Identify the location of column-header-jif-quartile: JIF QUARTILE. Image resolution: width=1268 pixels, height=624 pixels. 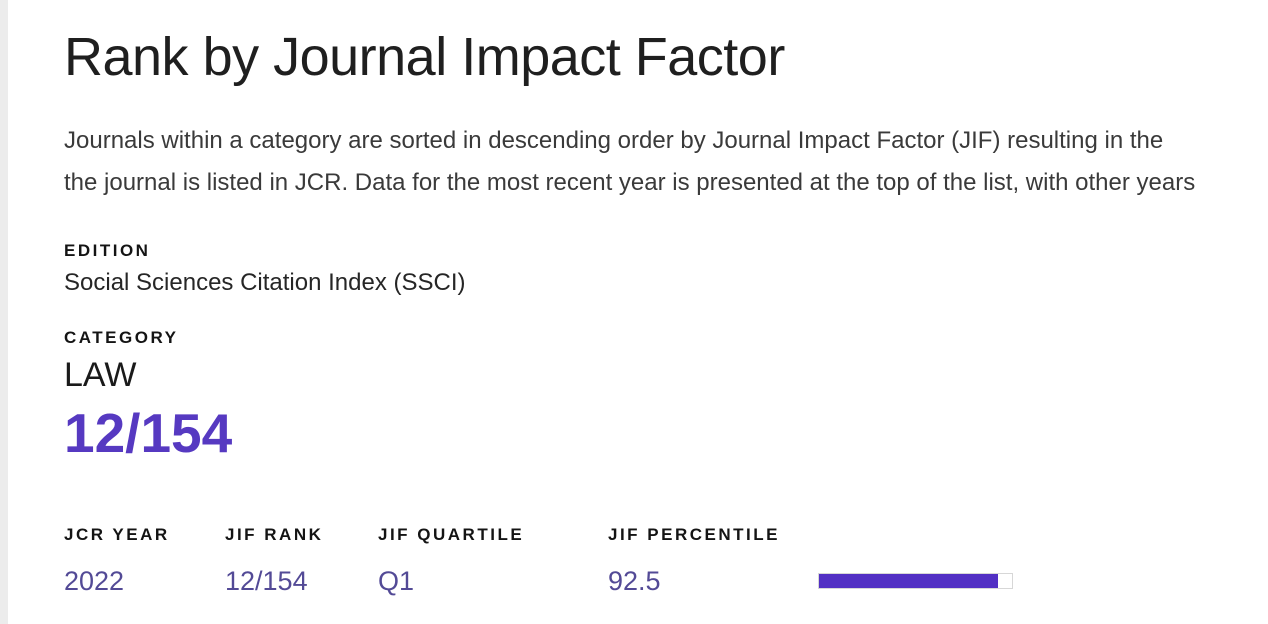
(451, 534).